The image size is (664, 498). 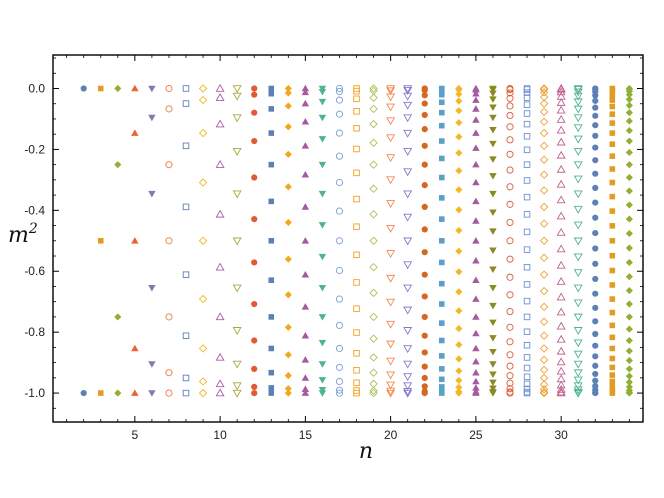 I want to click on data-point-n4, so click(x=118, y=88).